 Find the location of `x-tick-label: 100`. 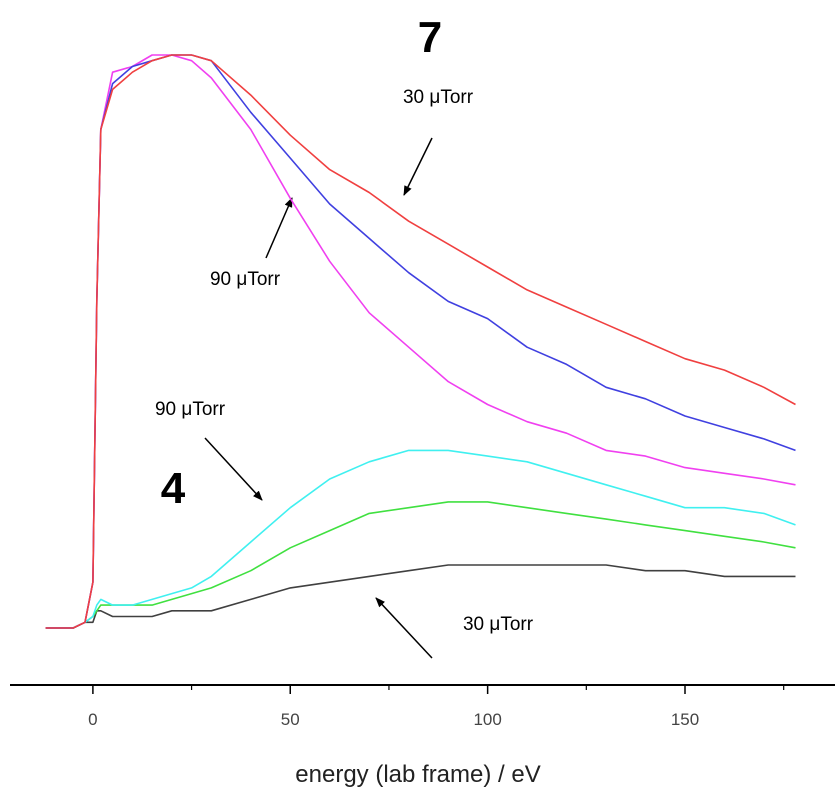

x-tick-label: 100 is located at coordinates (487, 719).